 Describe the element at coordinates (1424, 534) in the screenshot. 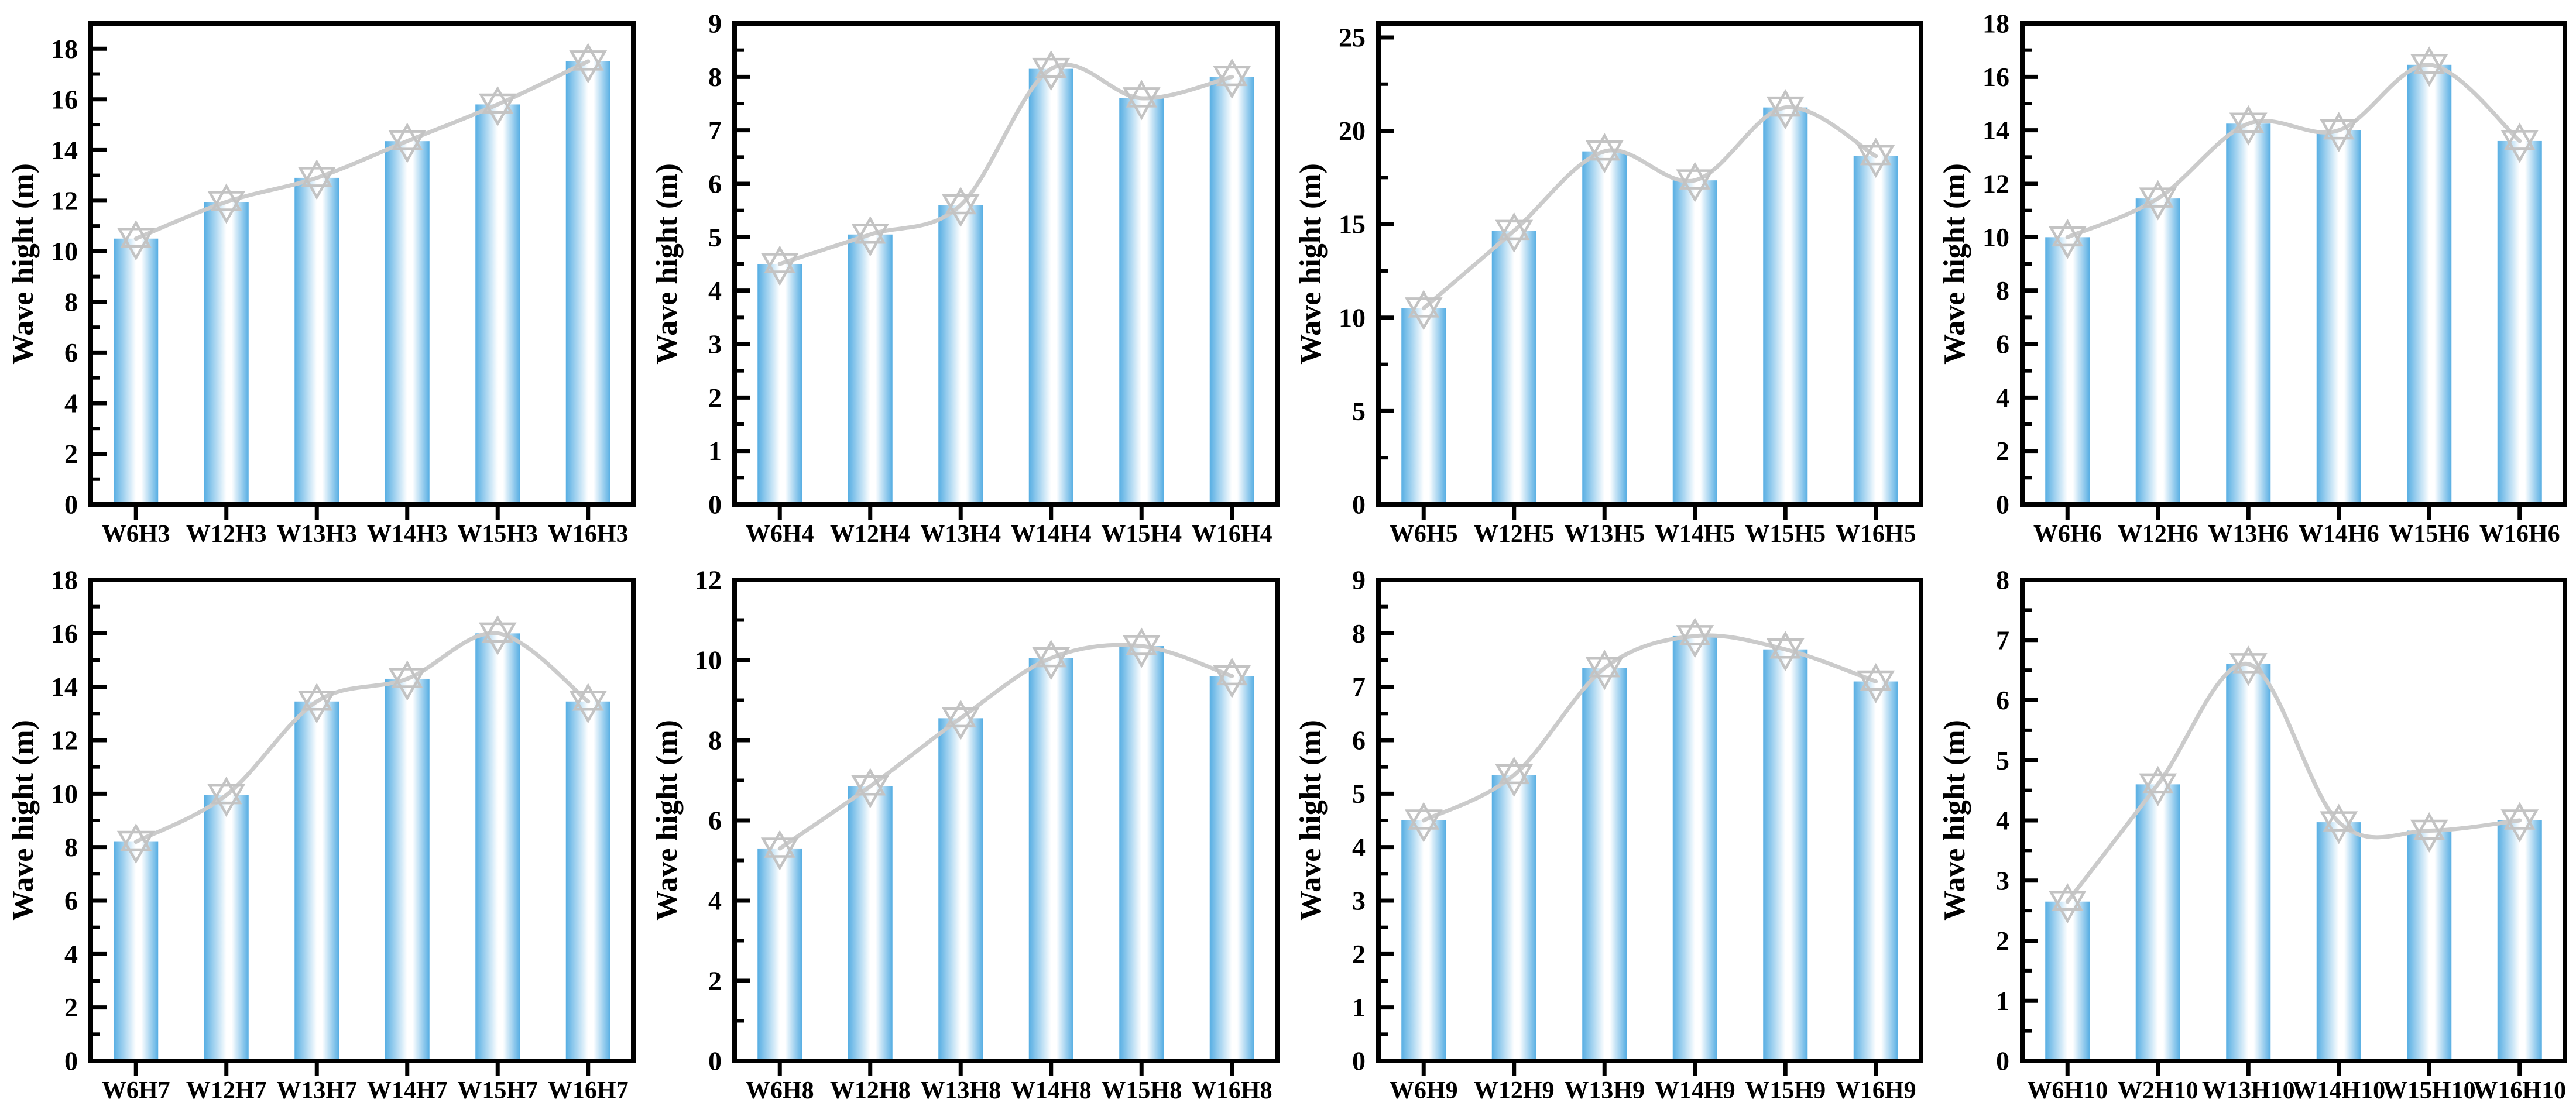

I see `x-tick-label: W6H5` at that location.